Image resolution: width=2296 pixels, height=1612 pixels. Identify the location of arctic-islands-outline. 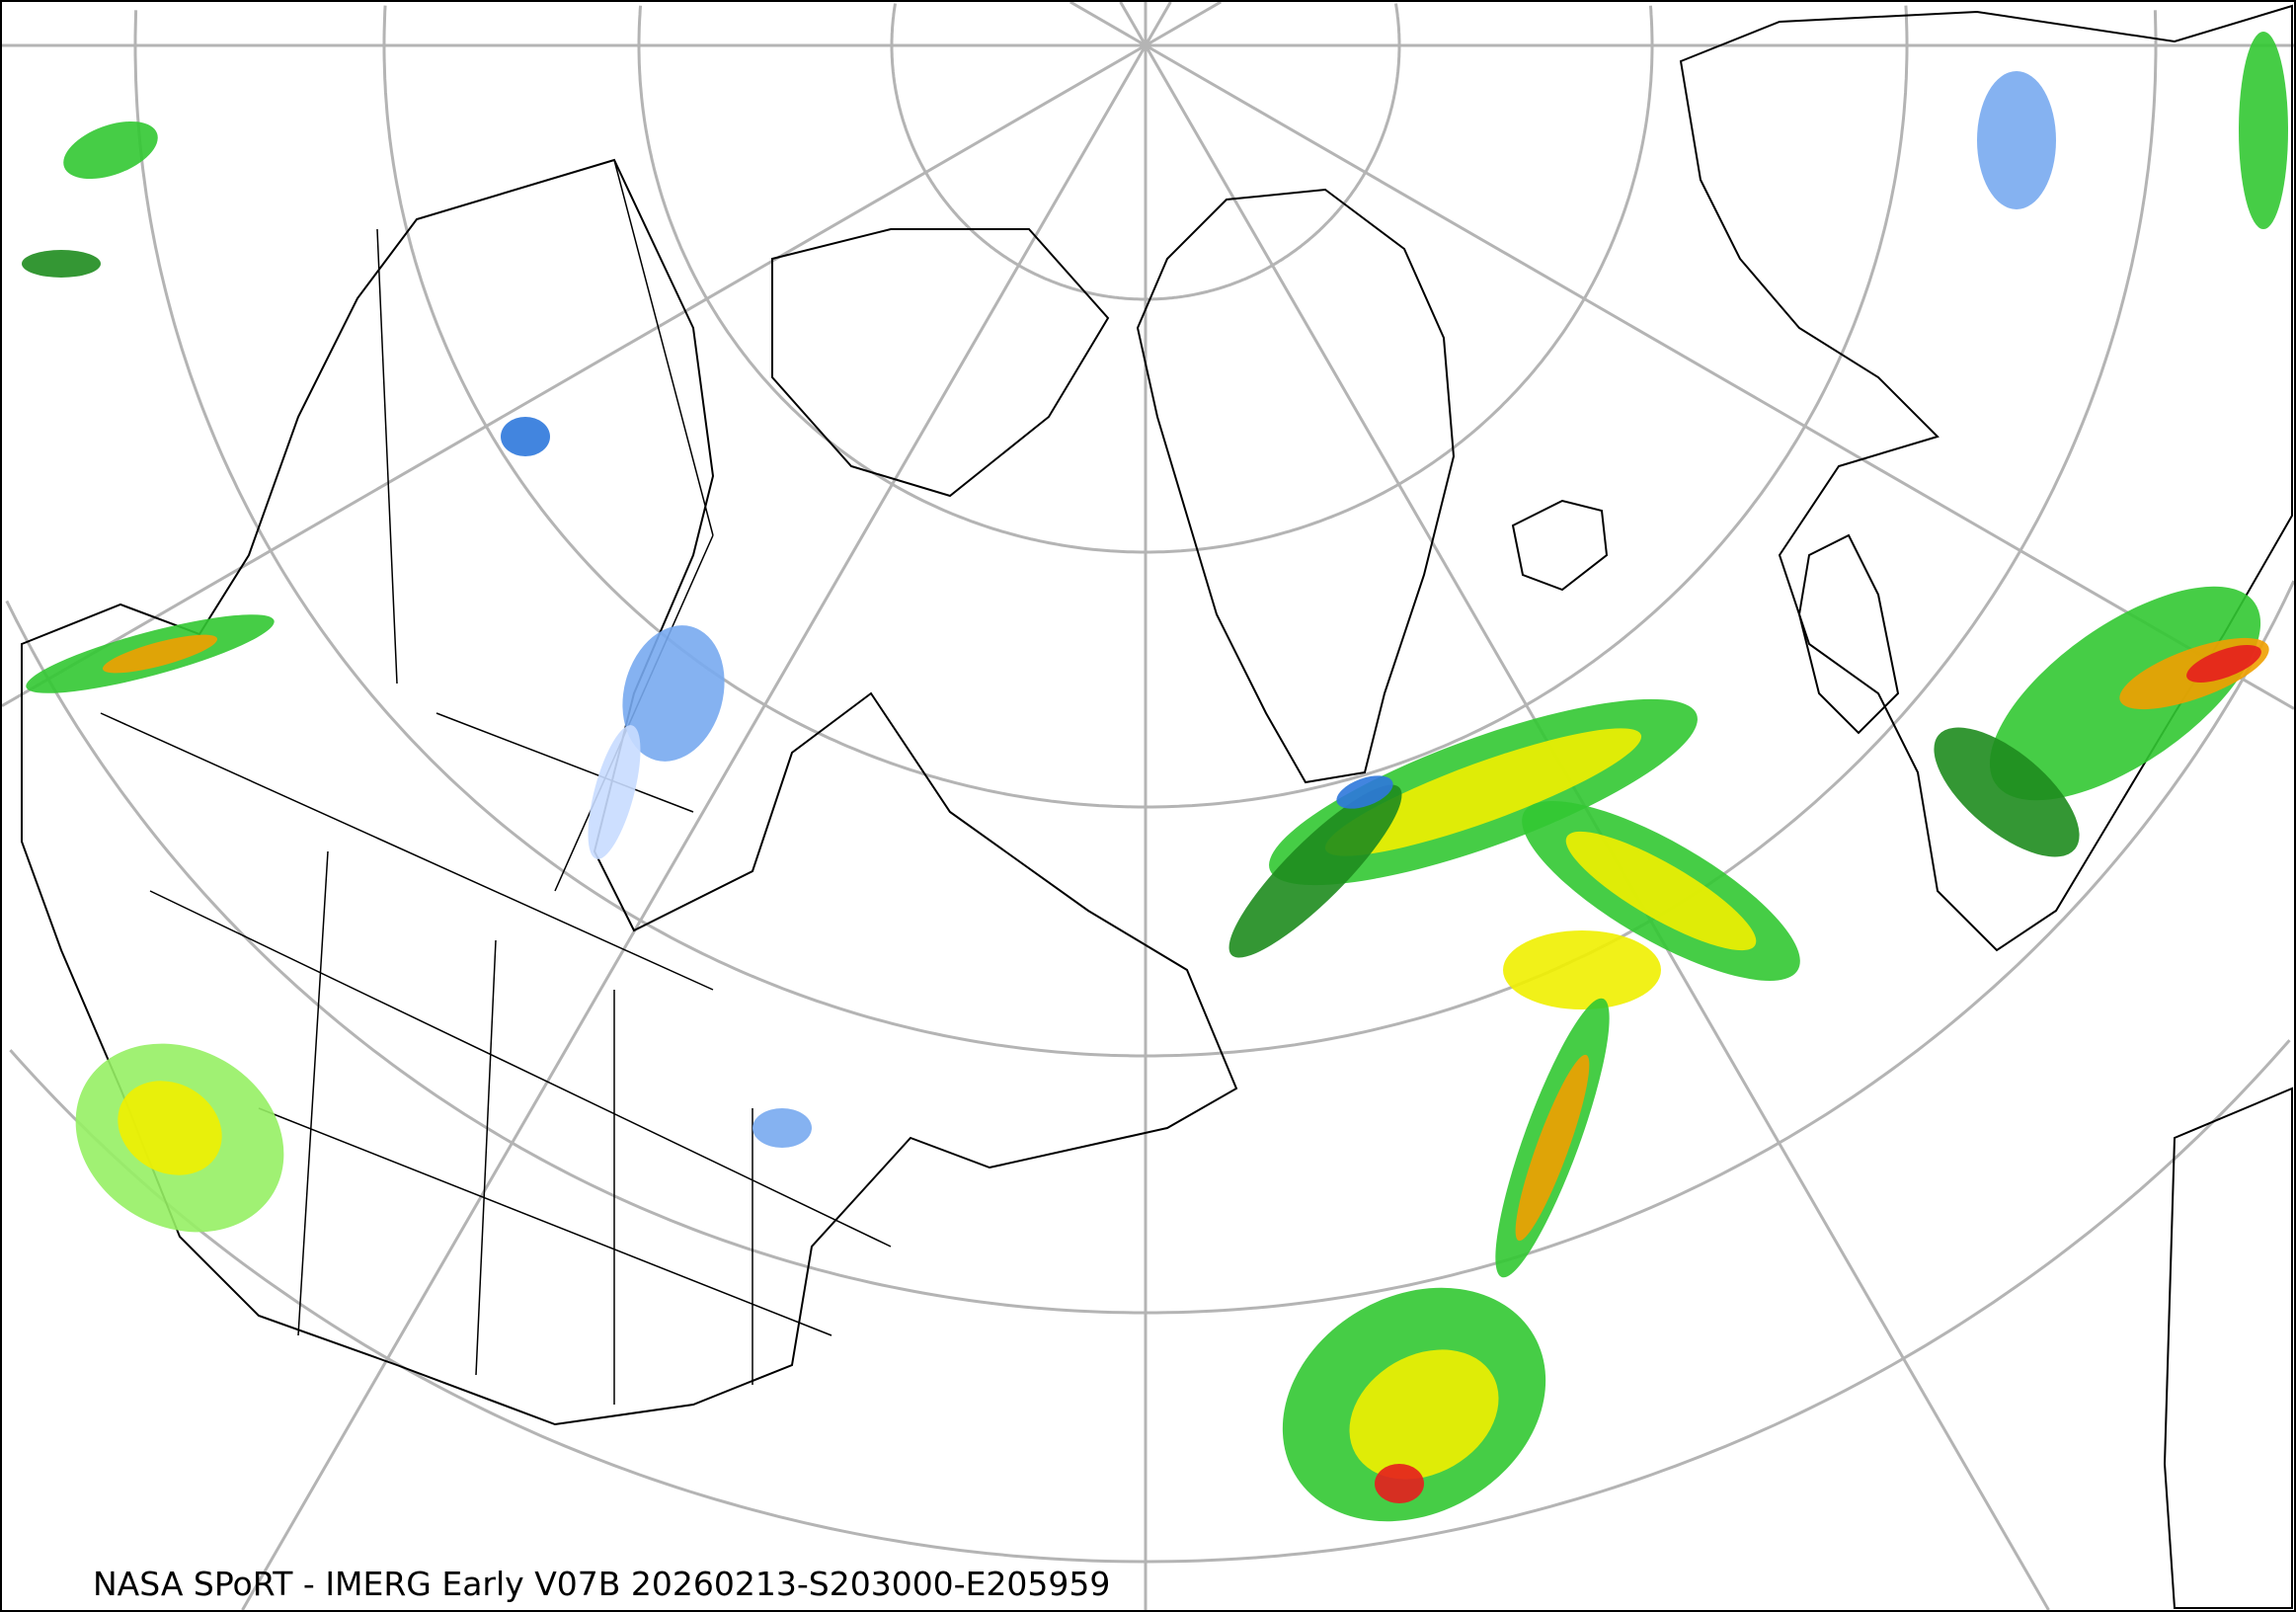
(940, 363).